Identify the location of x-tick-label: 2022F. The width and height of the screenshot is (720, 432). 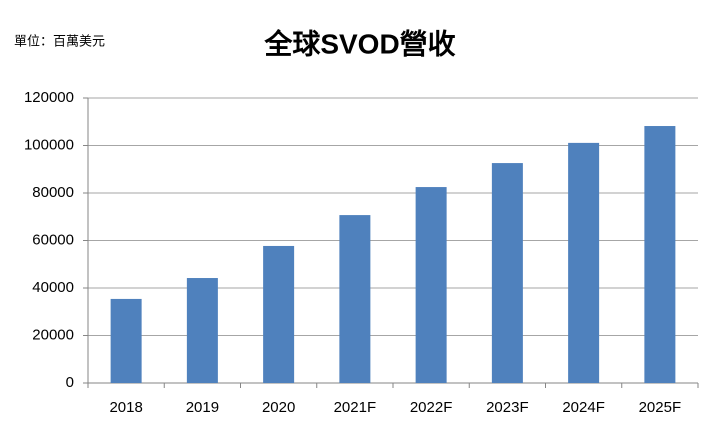
(431, 407).